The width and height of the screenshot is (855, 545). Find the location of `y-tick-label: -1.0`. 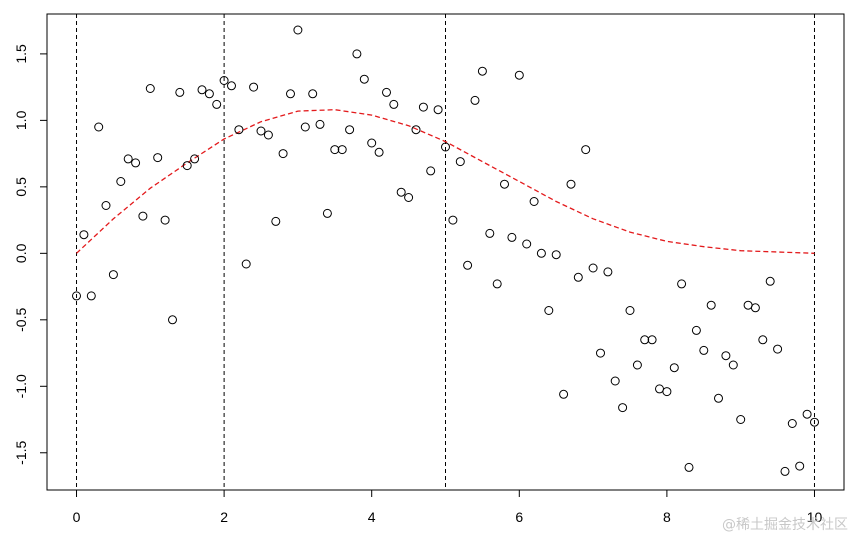

y-tick-label: -1.0 is located at coordinates (21, 386).